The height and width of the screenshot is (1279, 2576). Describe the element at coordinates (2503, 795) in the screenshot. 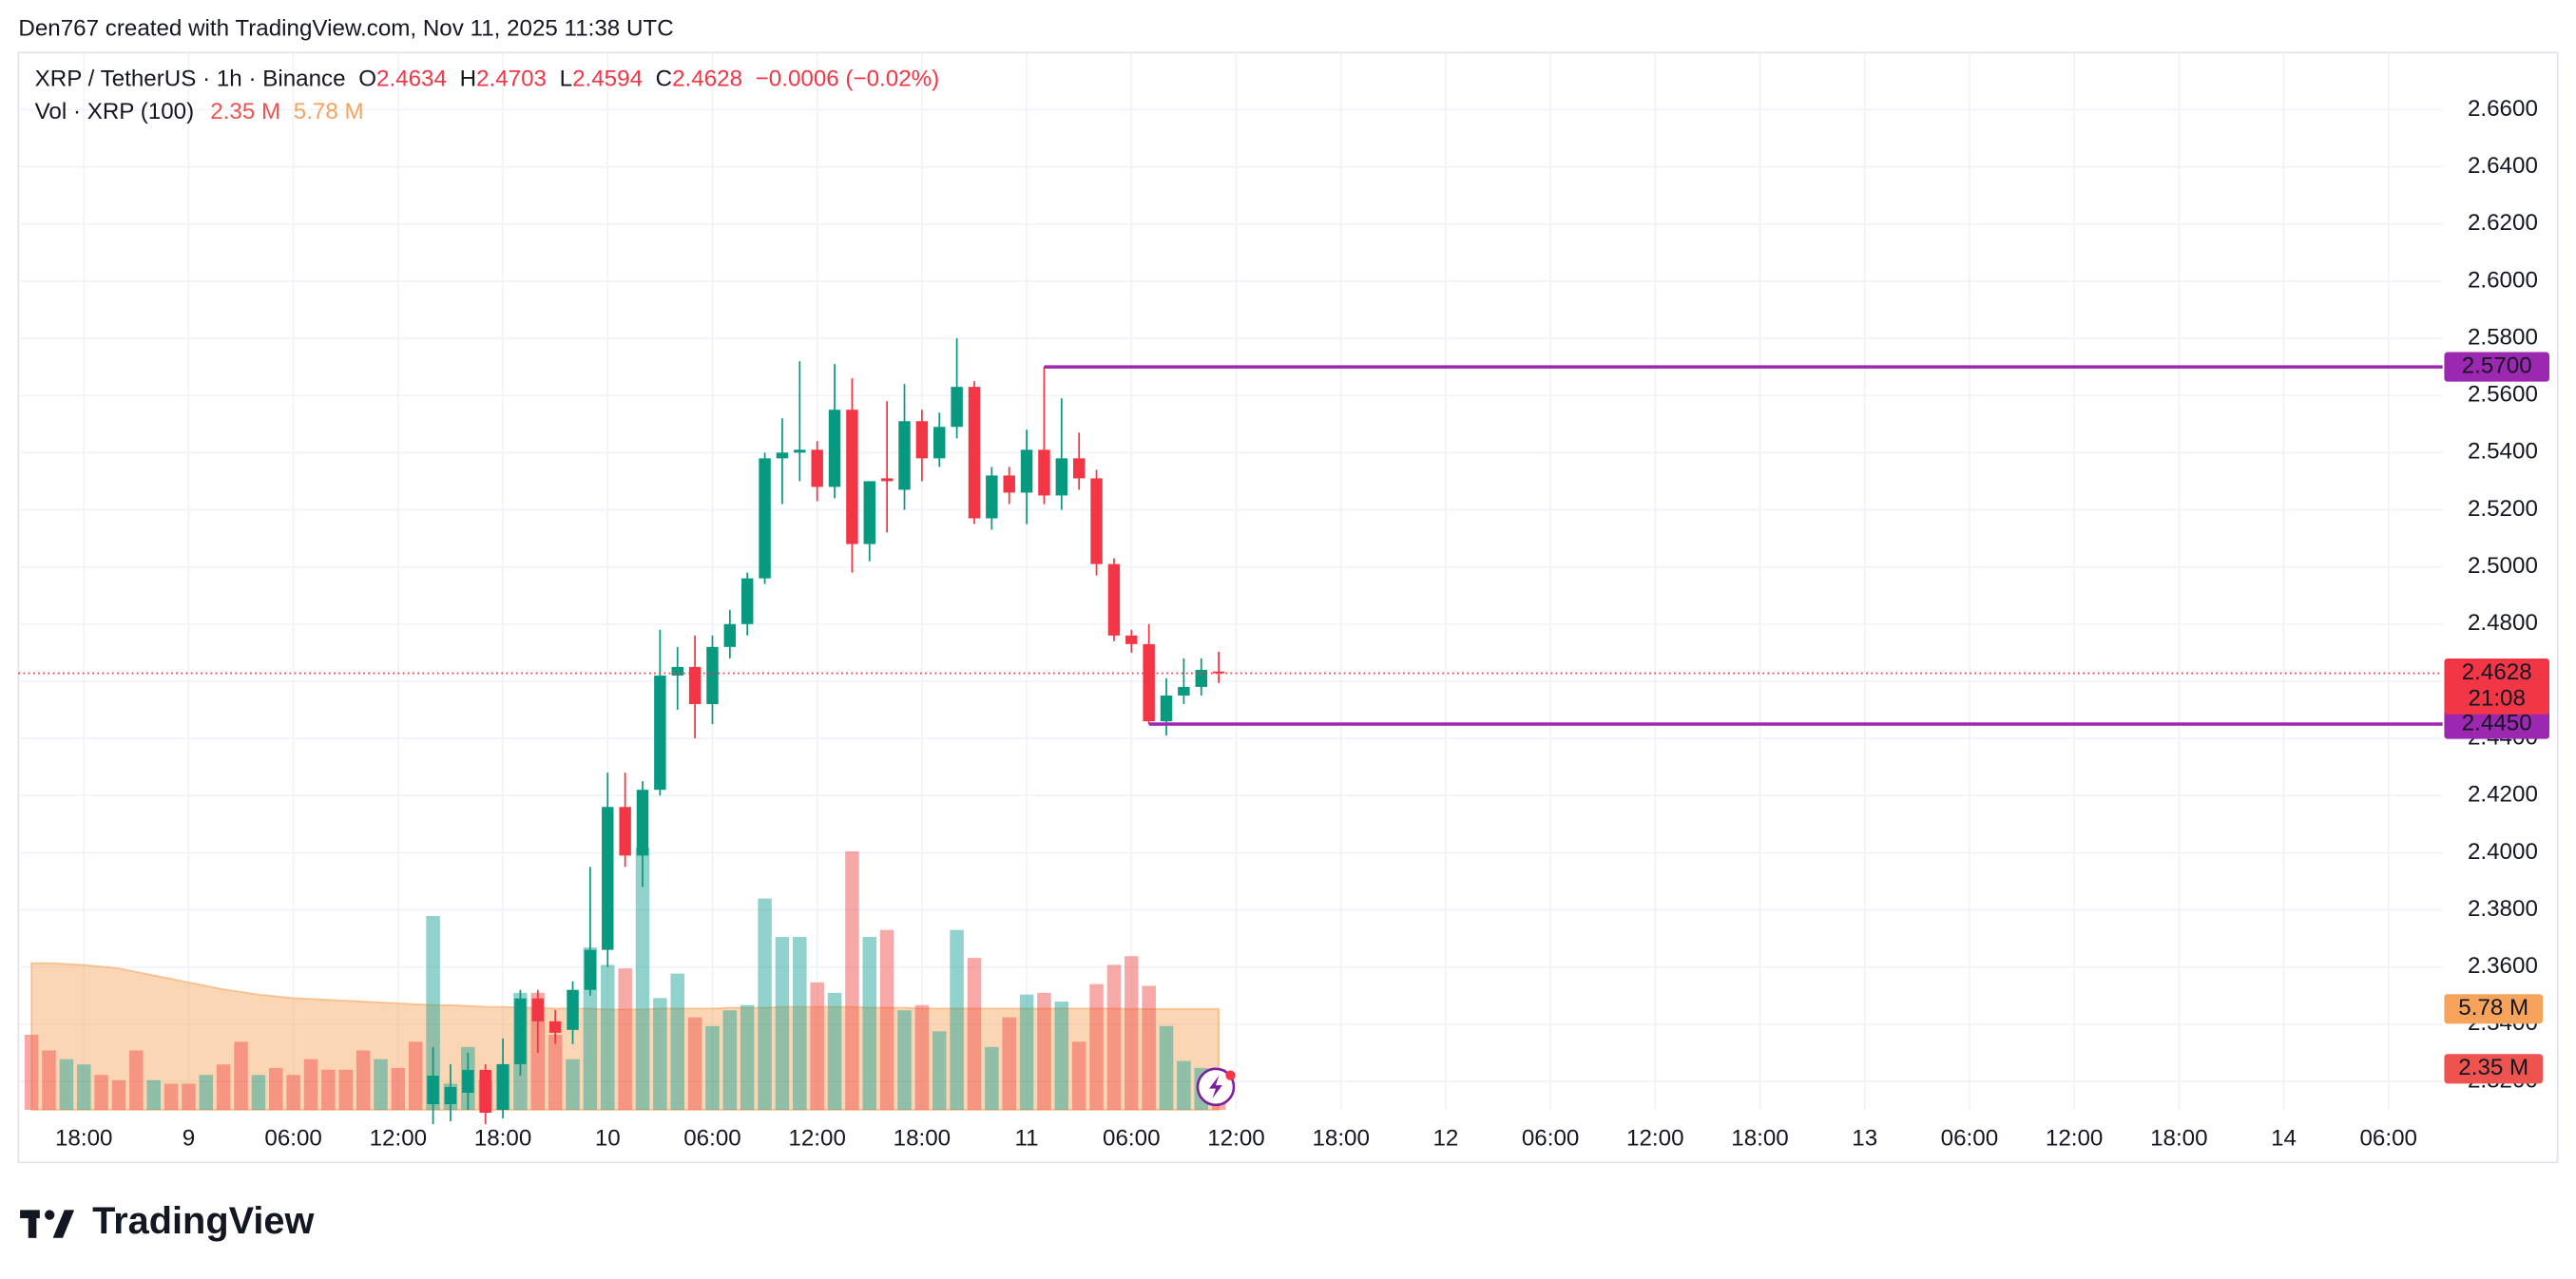

I see `y-tick-label: 2.4200` at that location.